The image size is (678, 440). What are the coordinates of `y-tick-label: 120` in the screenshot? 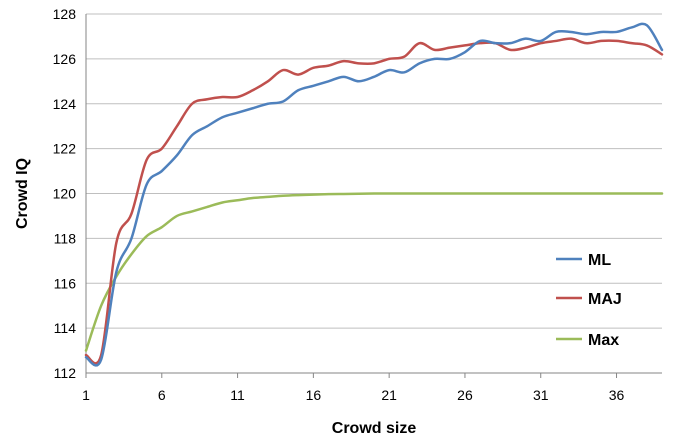 It's located at (65, 194).